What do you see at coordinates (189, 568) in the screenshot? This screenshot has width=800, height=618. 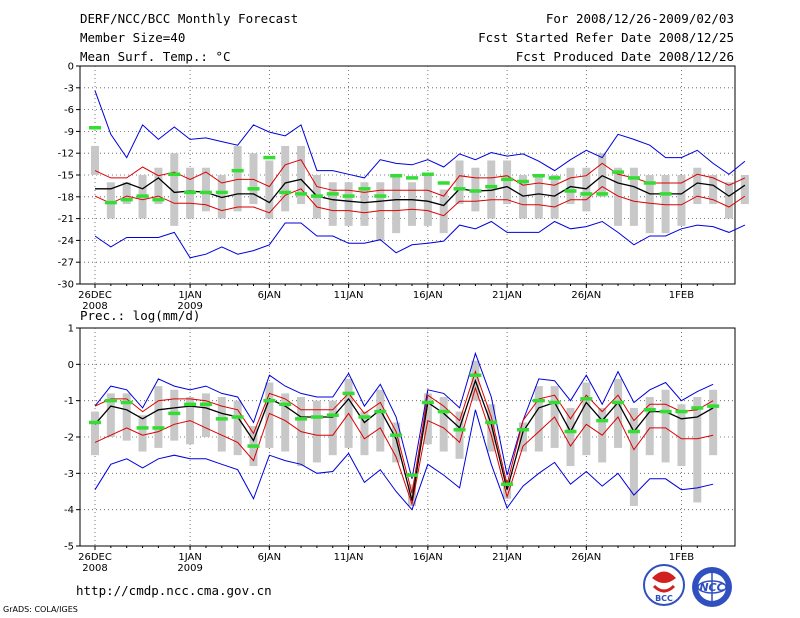 I see `prec-xtick-year: 2009` at bounding box center [189, 568].